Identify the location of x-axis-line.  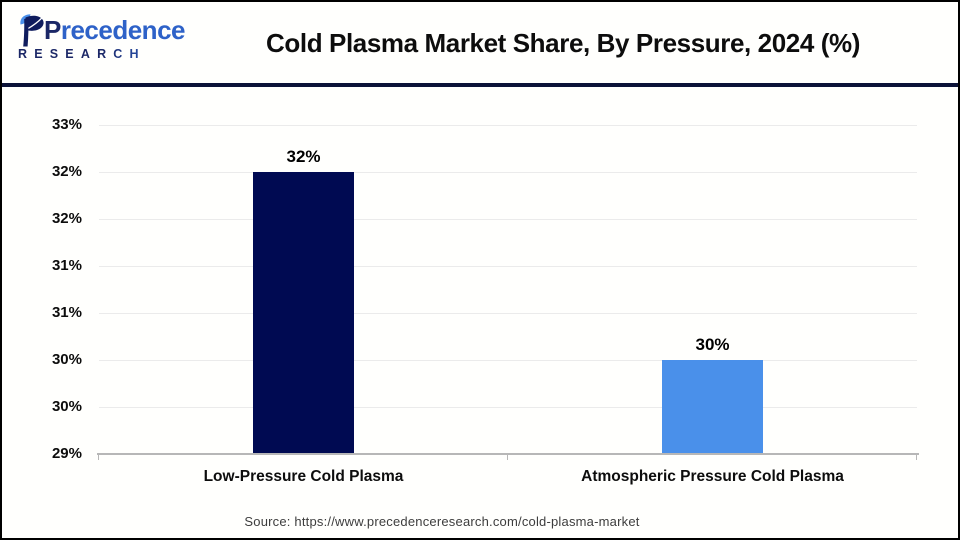
(508, 454).